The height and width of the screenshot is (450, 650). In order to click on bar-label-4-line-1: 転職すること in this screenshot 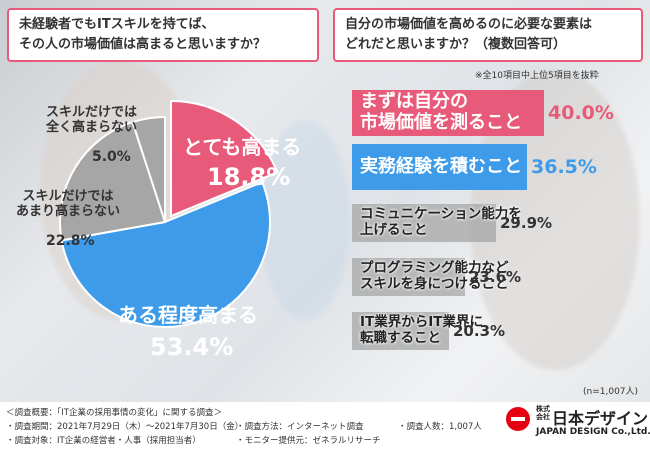, I will do `click(400, 337)`.